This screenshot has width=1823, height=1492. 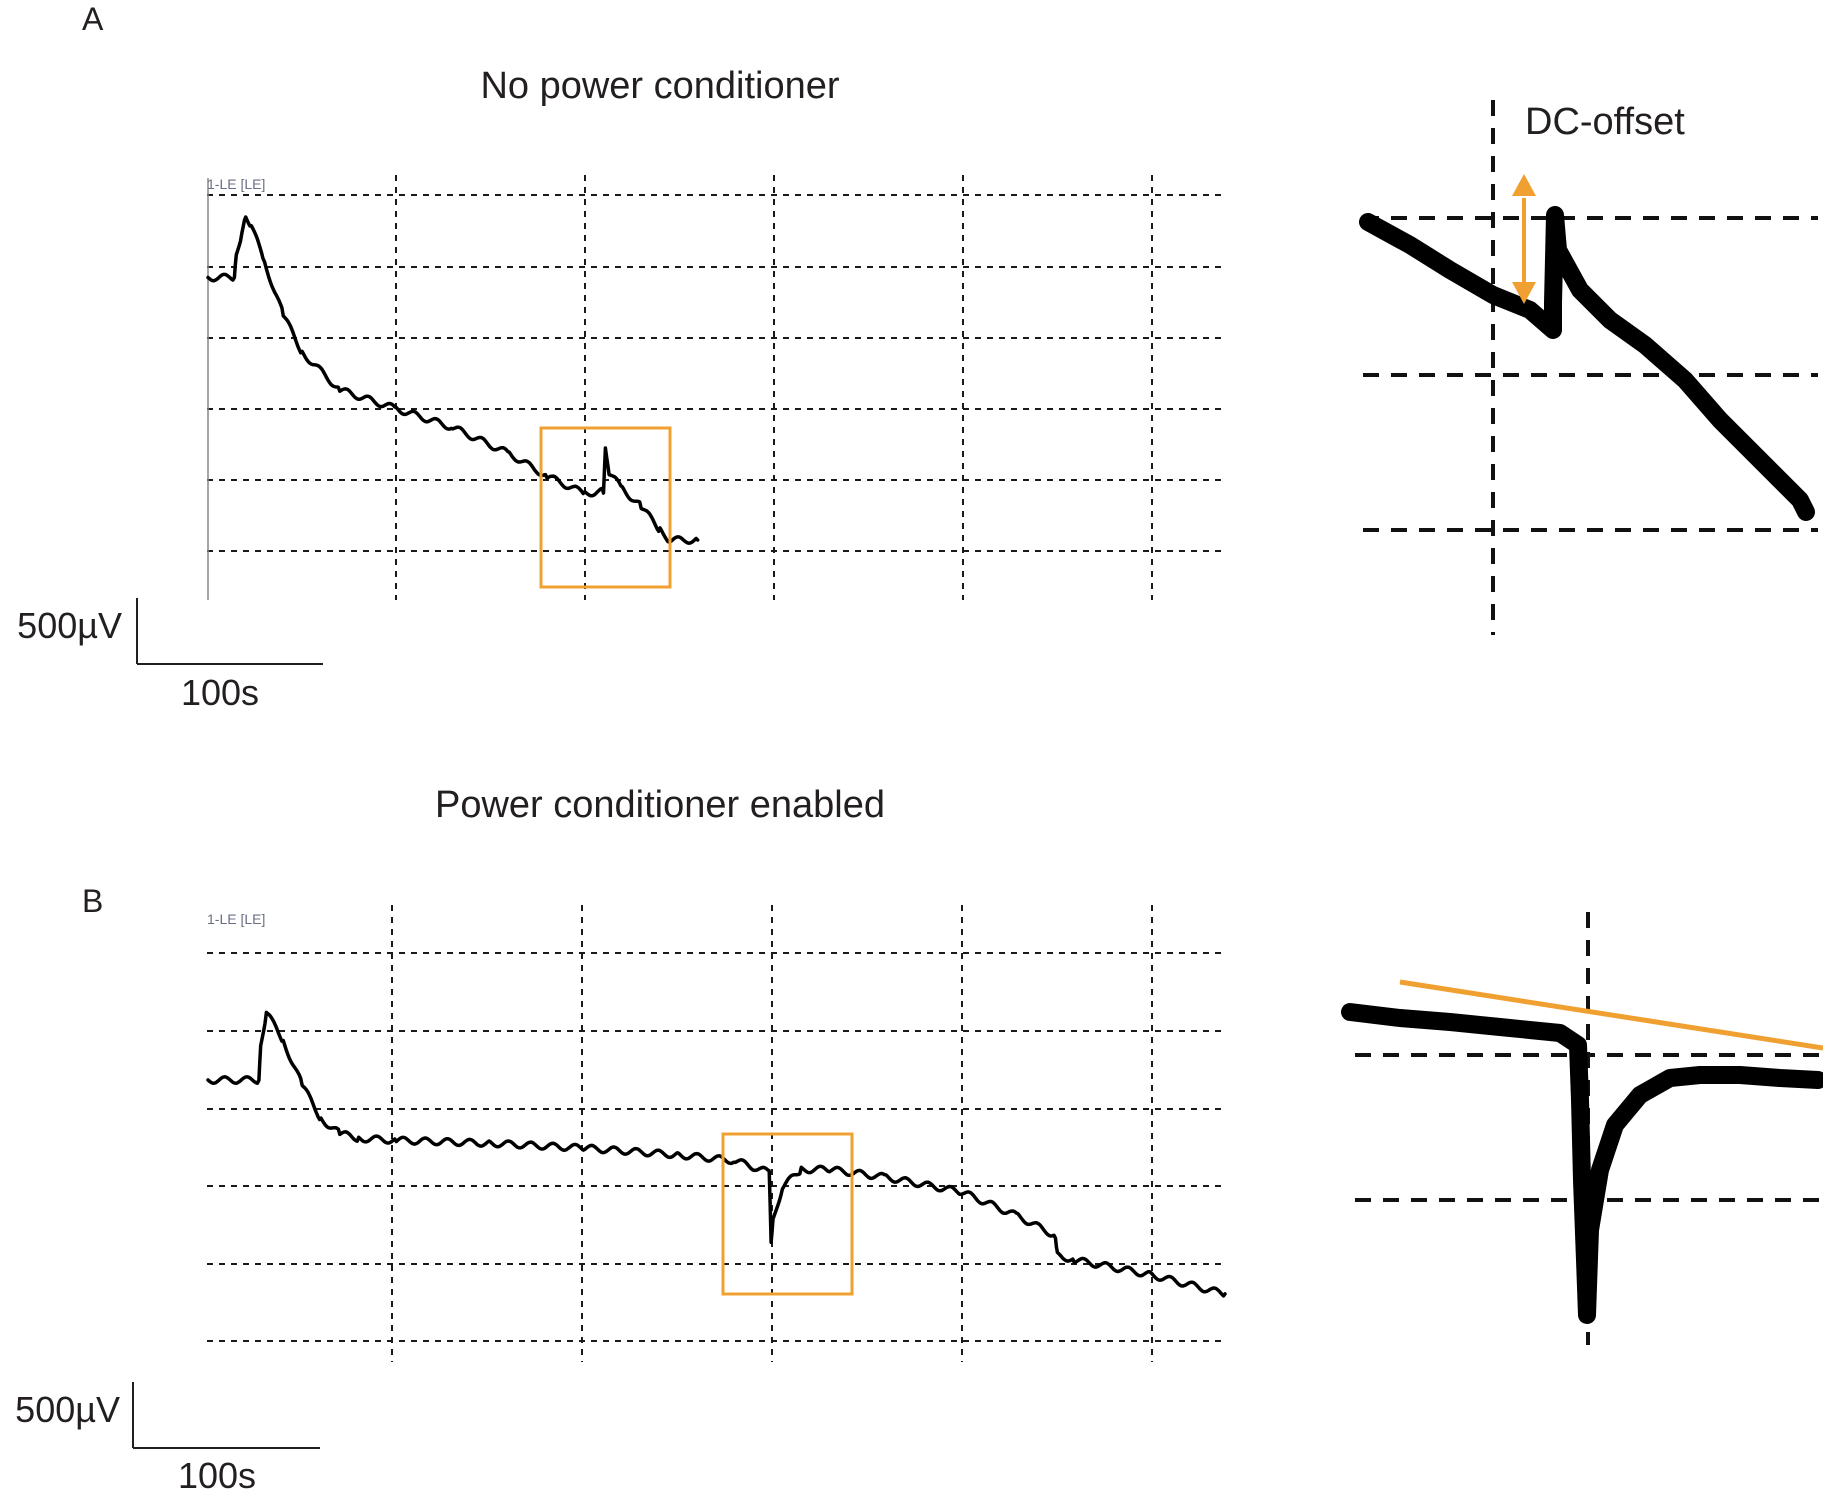 What do you see at coordinates (1582, 1163) in the screenshot?
I see `panel-b-inset-trace` at bounding box center [1582, 1163].